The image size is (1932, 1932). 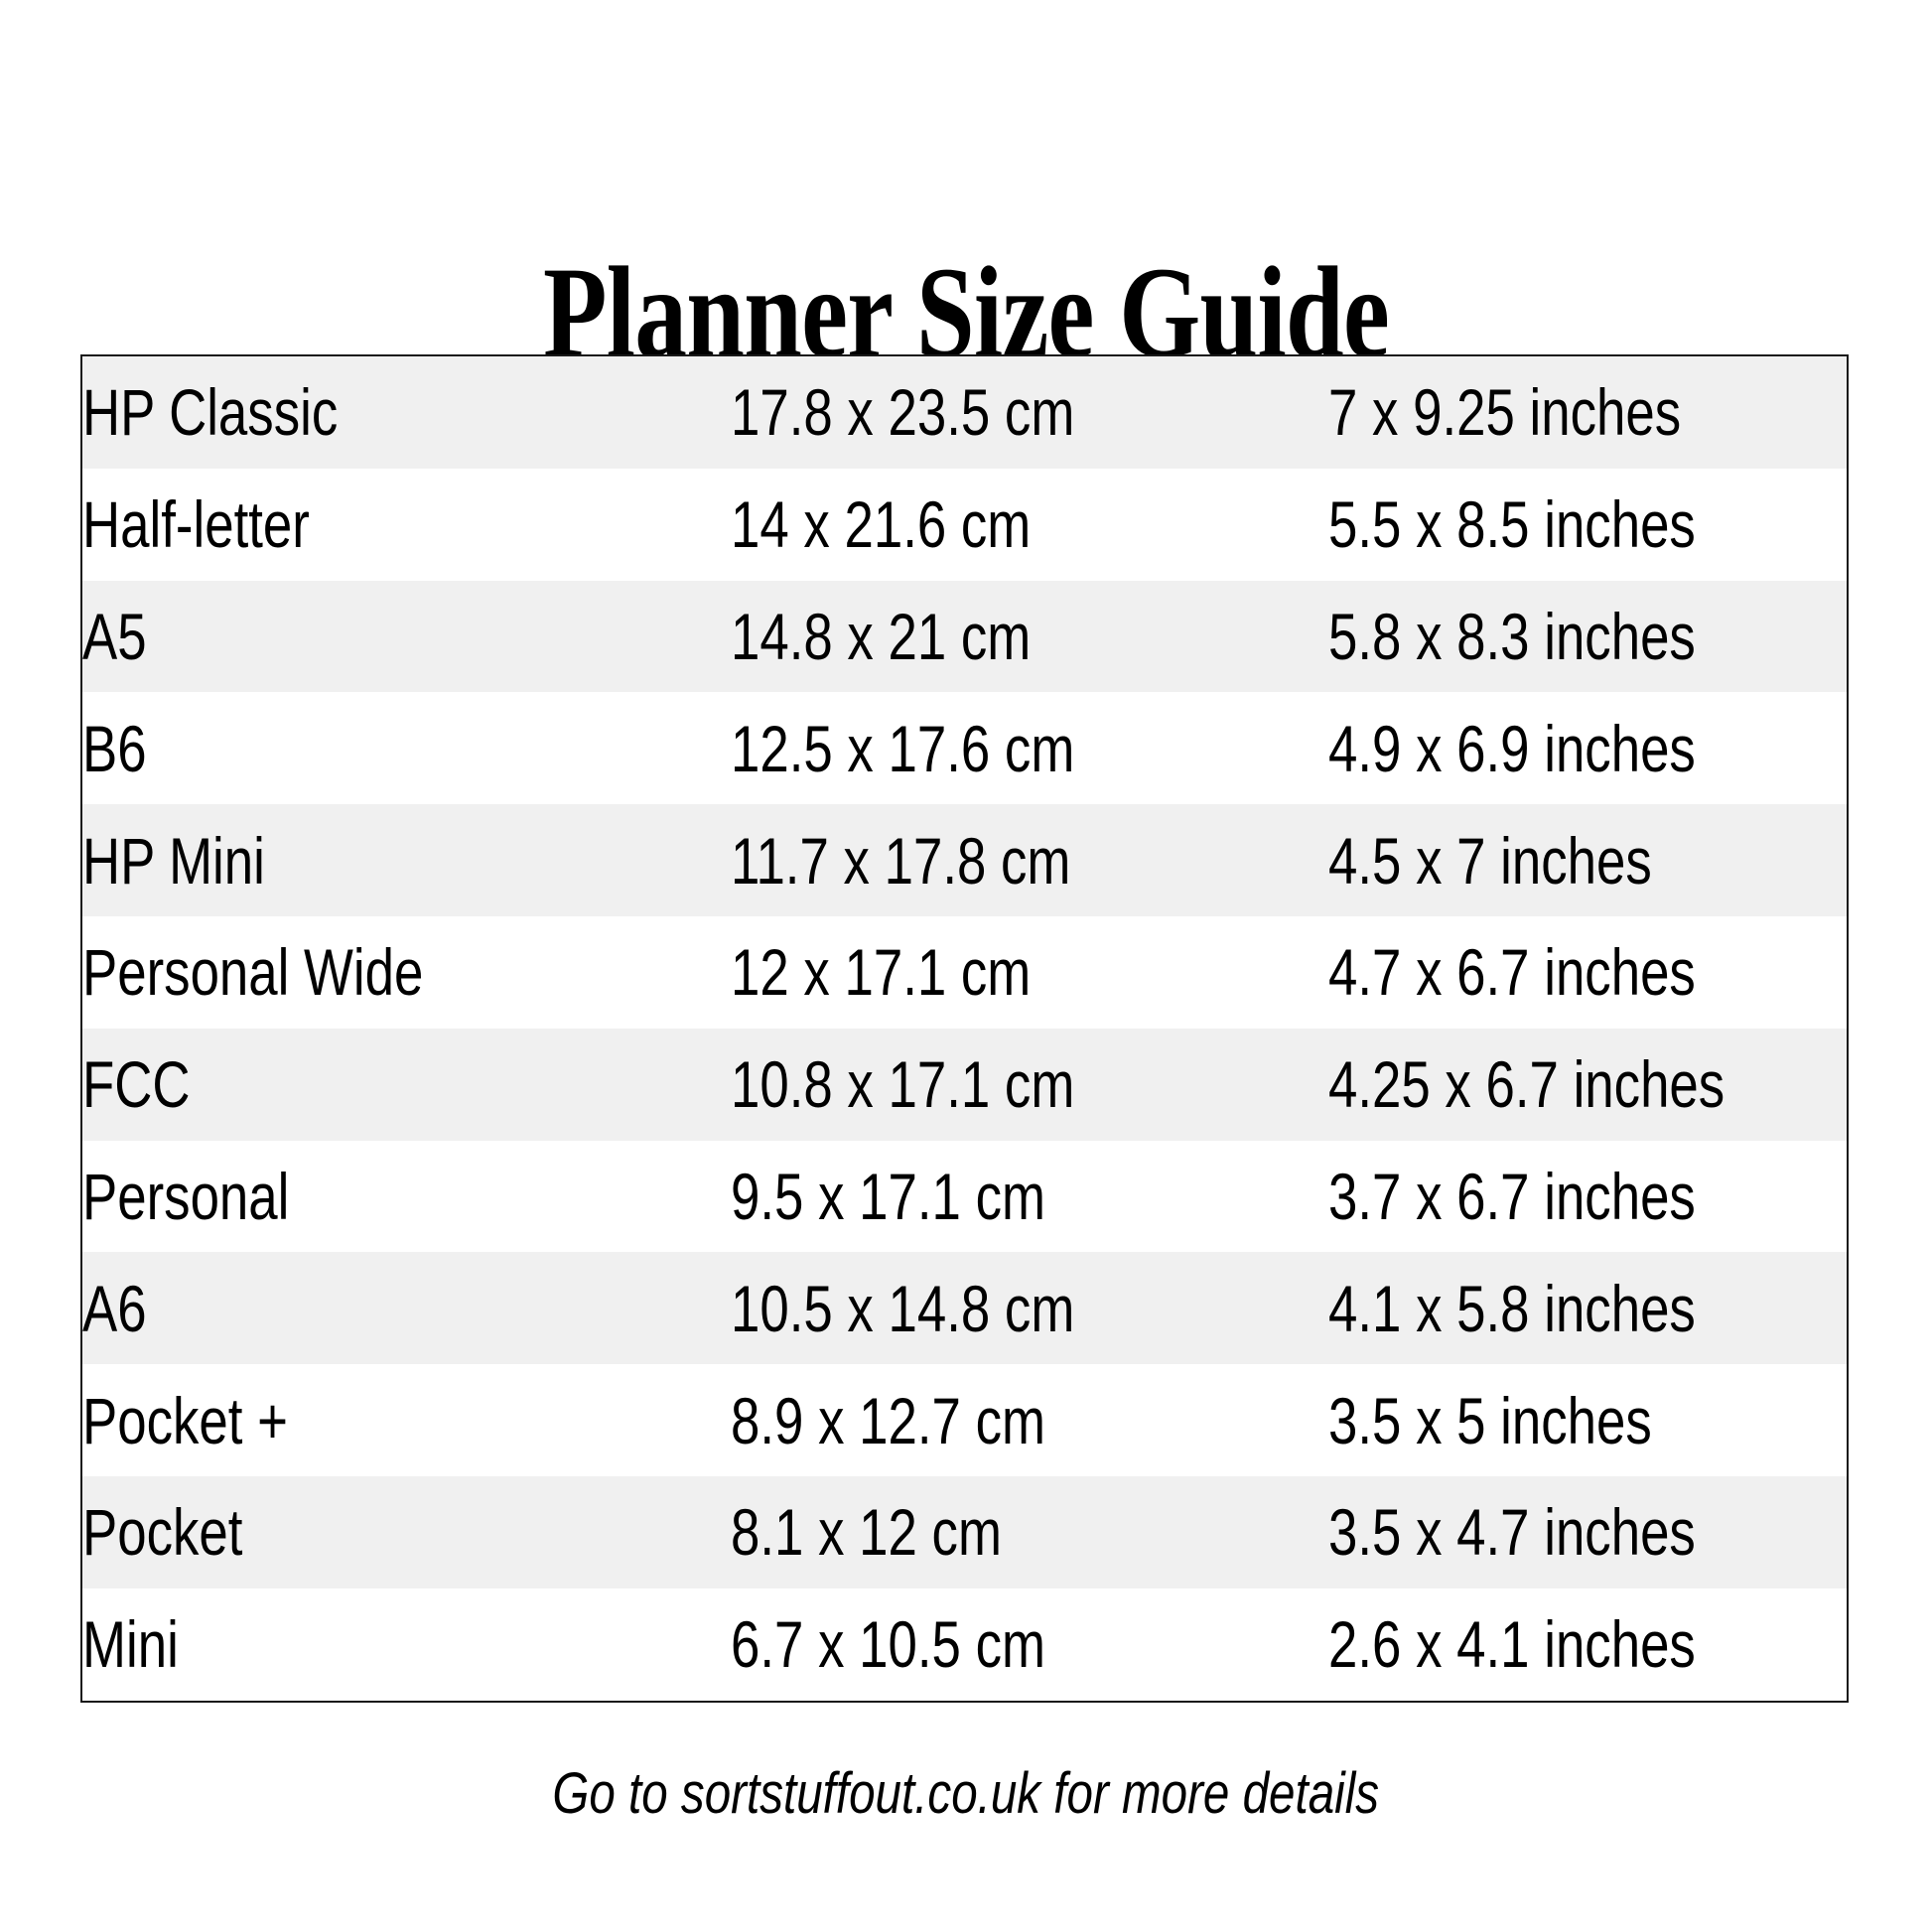 What do you see at coordinates (1512, 972) in the screenshot?
I see `cell-inches-text: 4.7 x 6.7 inches` at bounding box center [1512, 972].